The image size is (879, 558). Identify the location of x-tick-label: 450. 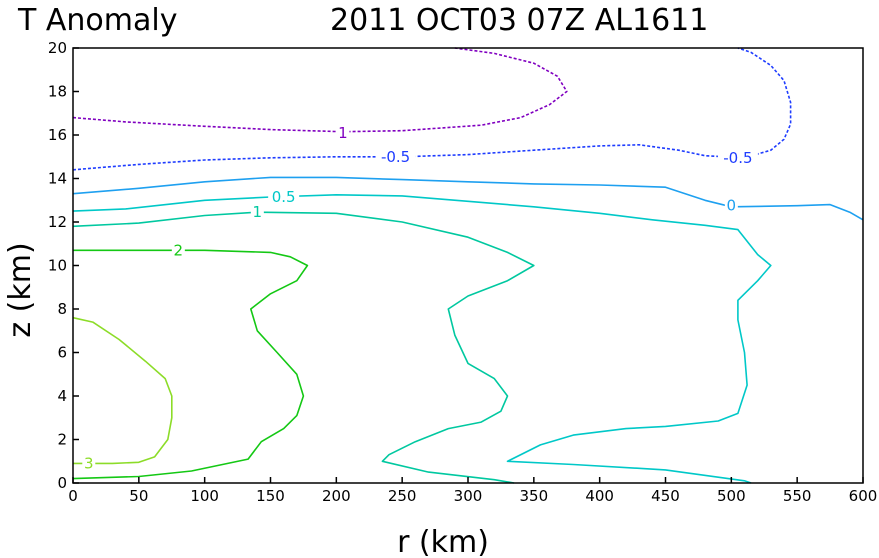
(665, 496).